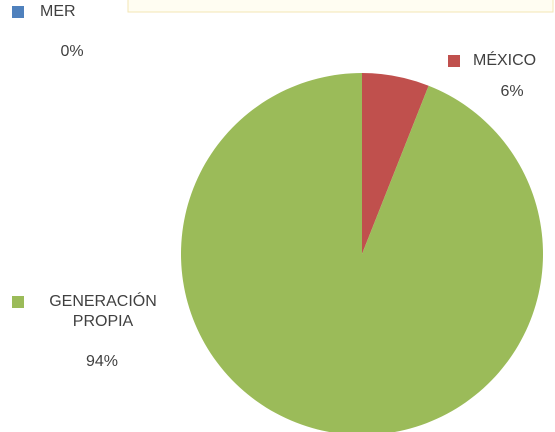  What do you see at coordinates (103, 311) in the screenshot?
I see `data-label-name: GENERACIÓN PROPIA` at bounding box center [103, 311].